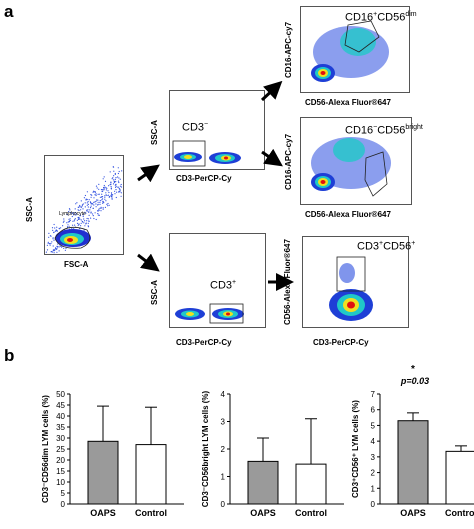 Image resolution: width=474 pixels, height=529 pixels. What do you see at coordinates (358, 49) in the screenshot?
I see `plot-frame-dim: CD16+CD56dim` at bounding box center [358, 49].